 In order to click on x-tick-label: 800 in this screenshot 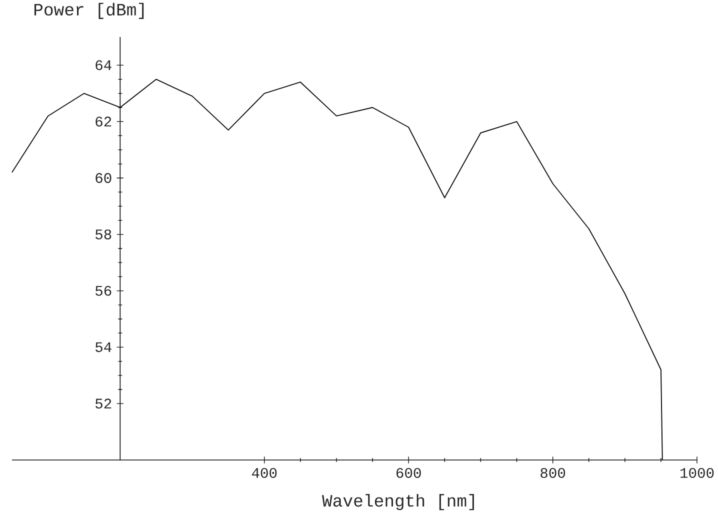, I will do `click(553, 473)`.